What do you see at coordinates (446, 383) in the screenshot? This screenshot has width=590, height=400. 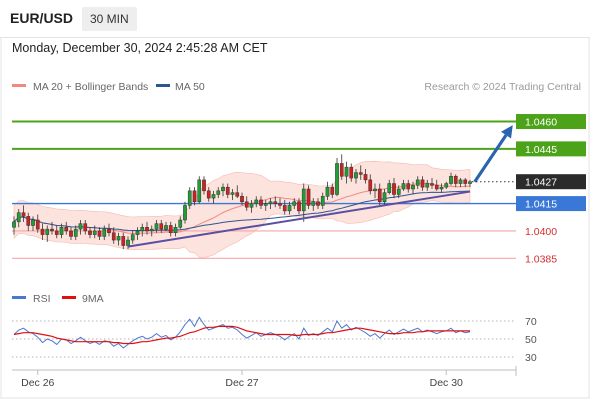 I see `x-tick-label-2: Dec 30` at bounding box center [446, 383].